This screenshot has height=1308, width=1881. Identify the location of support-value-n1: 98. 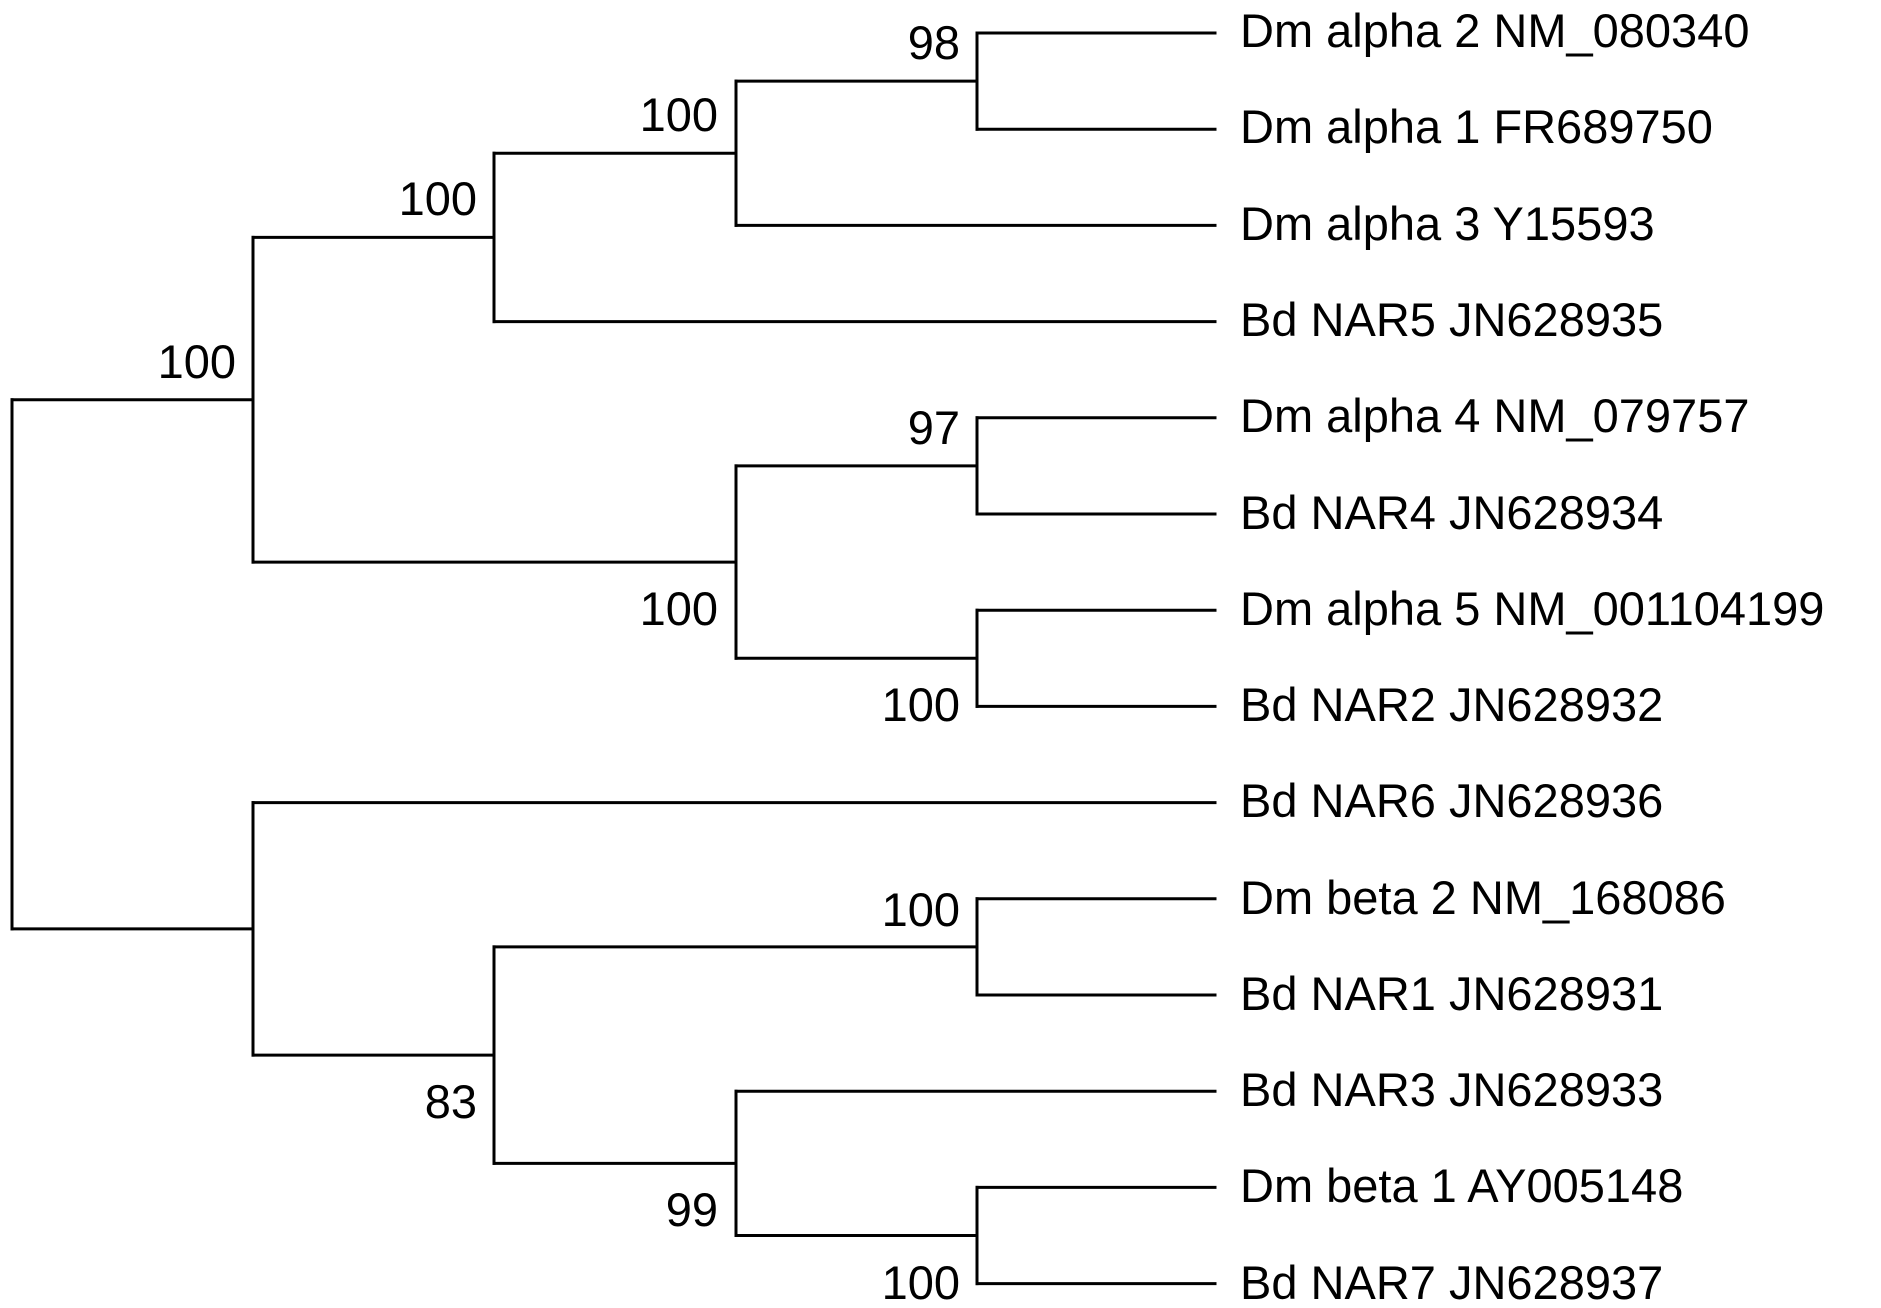
(934, 42).